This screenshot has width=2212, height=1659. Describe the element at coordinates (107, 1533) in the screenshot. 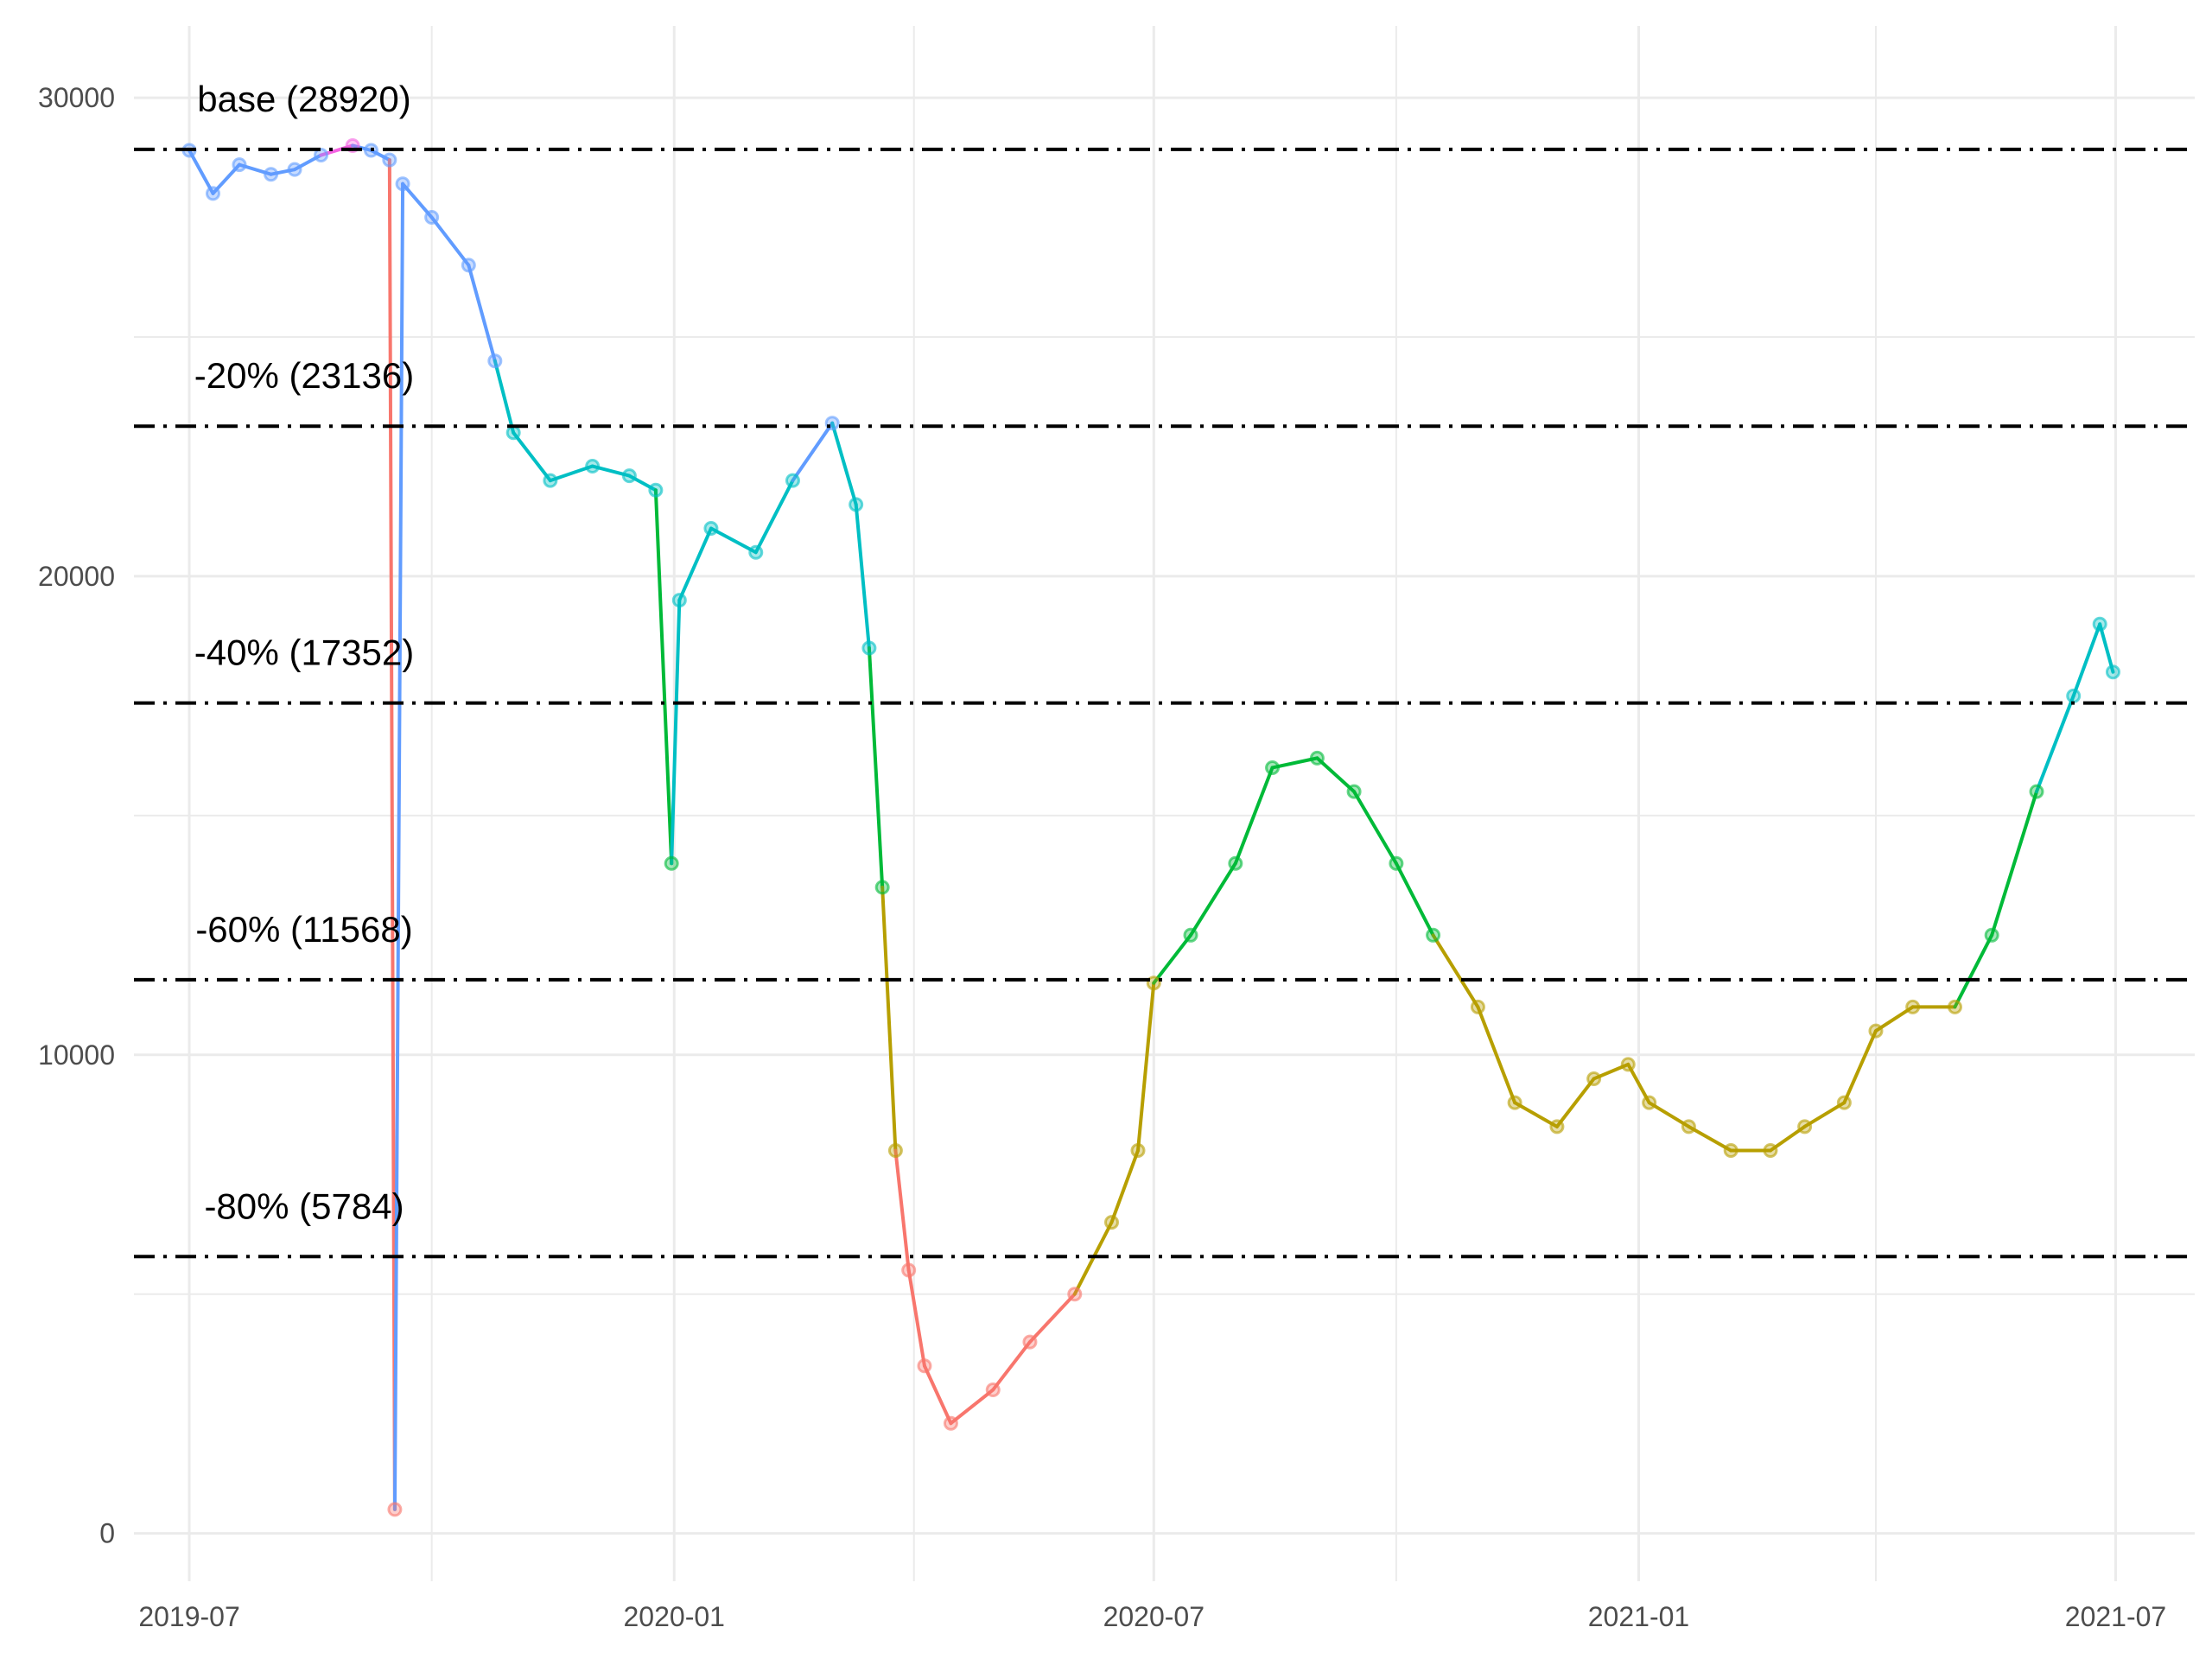

I see `y-tick-label: 0` at that location.